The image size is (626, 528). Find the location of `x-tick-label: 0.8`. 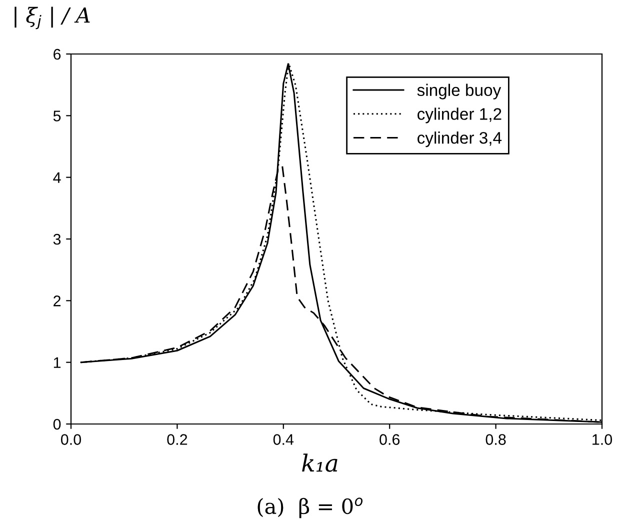

x-tick-label: 0.8 is located at coordinates (496, 439).